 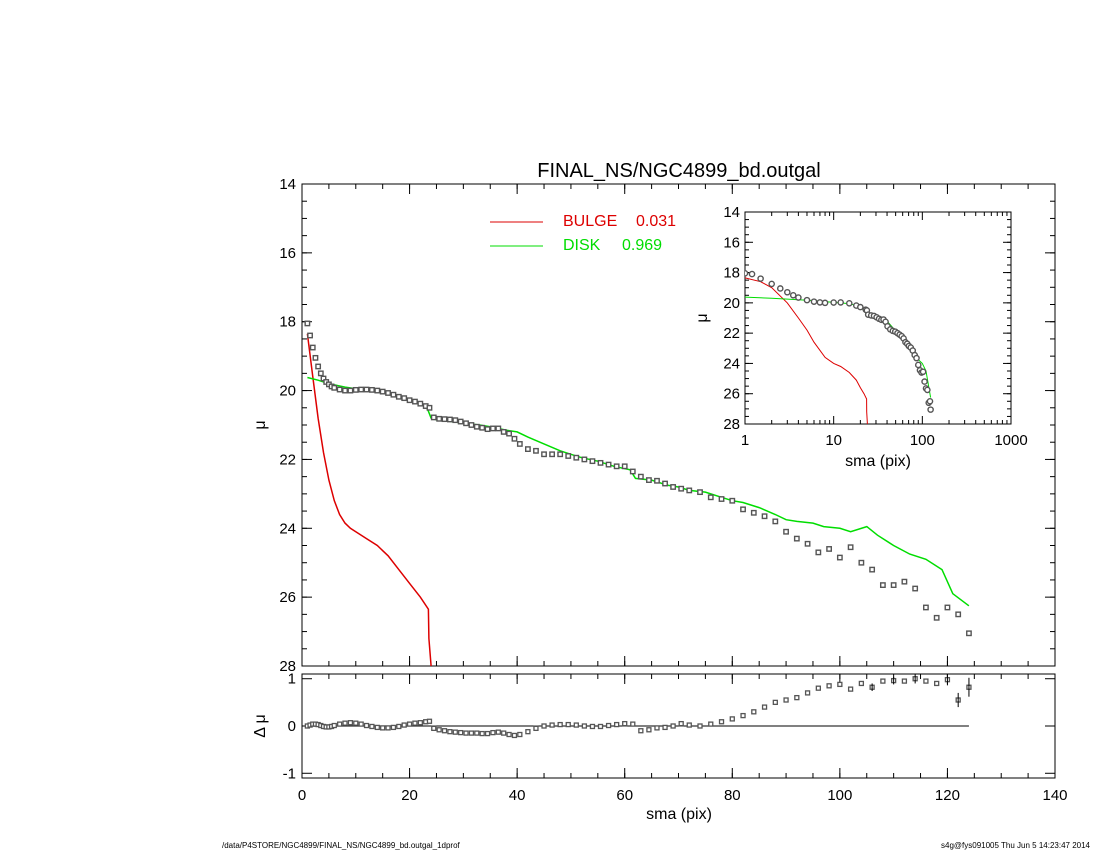 What do you see at coordinates (517, 795) in the screenshot?
I see `residual-x-tick-label: 40` at bounding box center [517, 795].